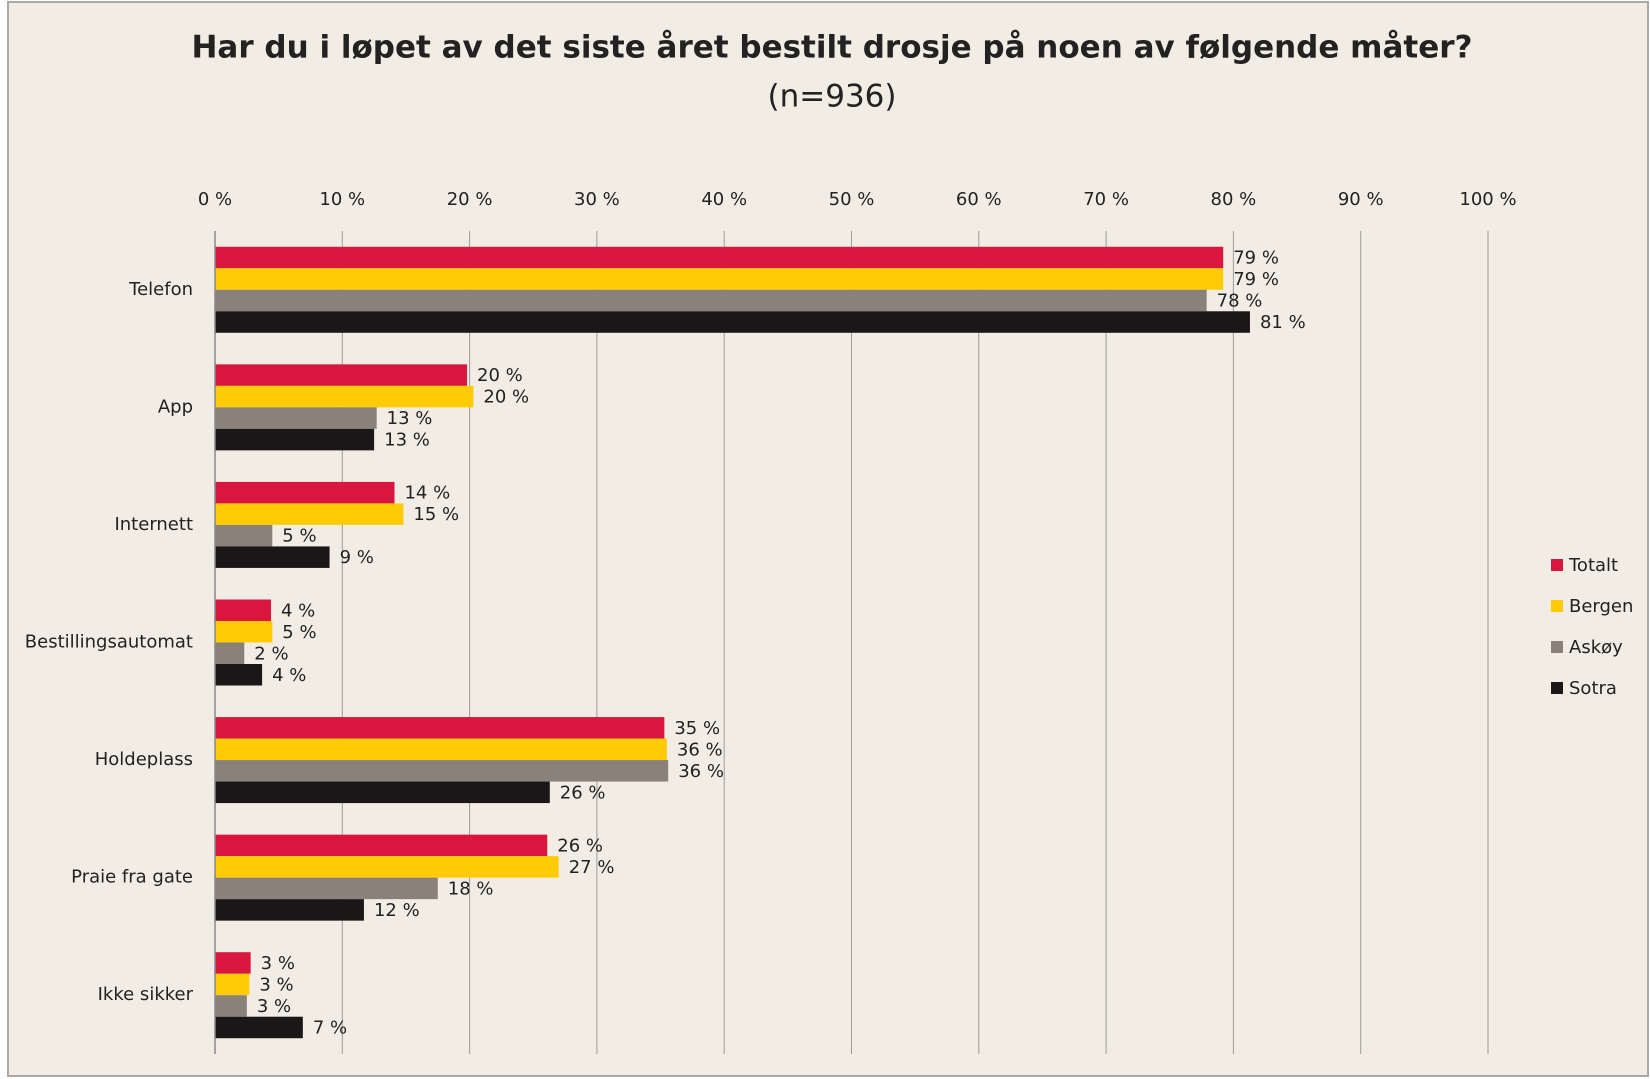 The image size is (1650, 1079). I want to click on value-label: 15 %, so click(436, 514).